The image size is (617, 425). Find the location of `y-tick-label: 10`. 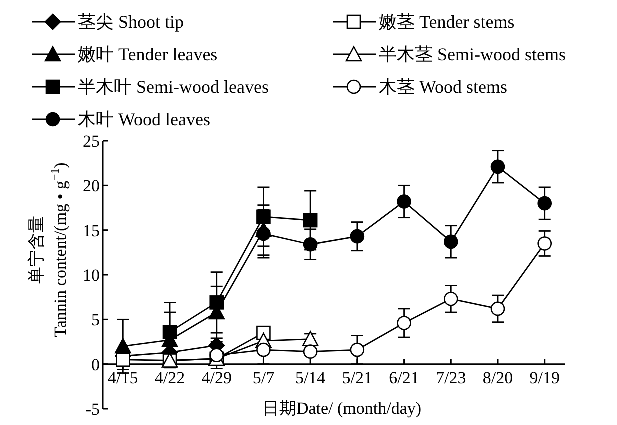

y-tick-label: 10 is located at coordinates (91, 275).